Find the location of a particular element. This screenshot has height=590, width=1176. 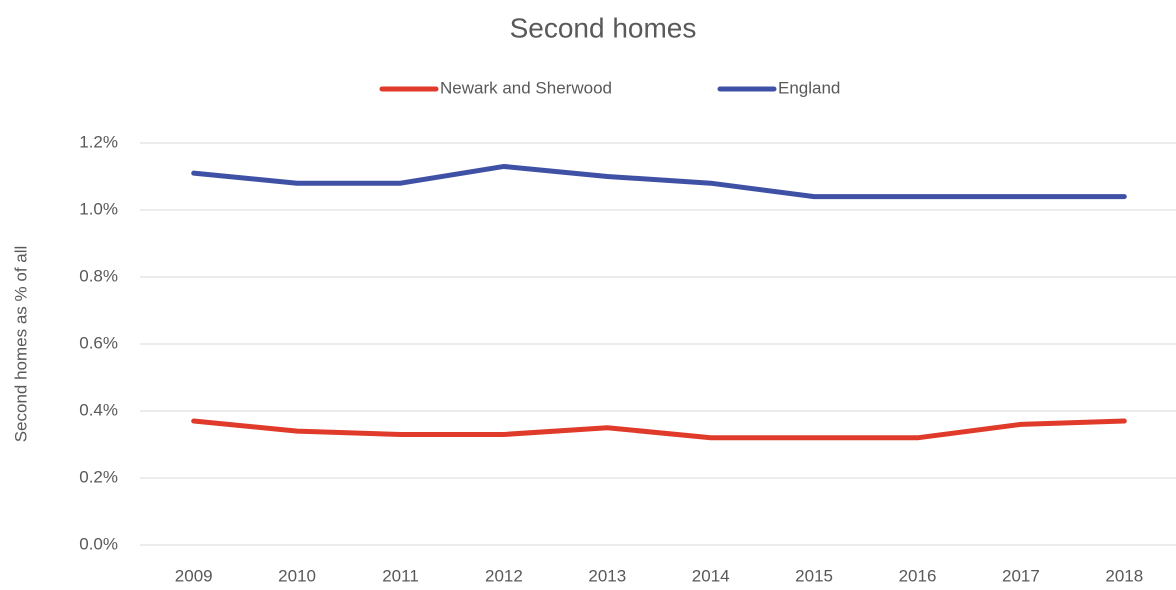

x-tick-label: 2010 is located at coordinates (297, 575).